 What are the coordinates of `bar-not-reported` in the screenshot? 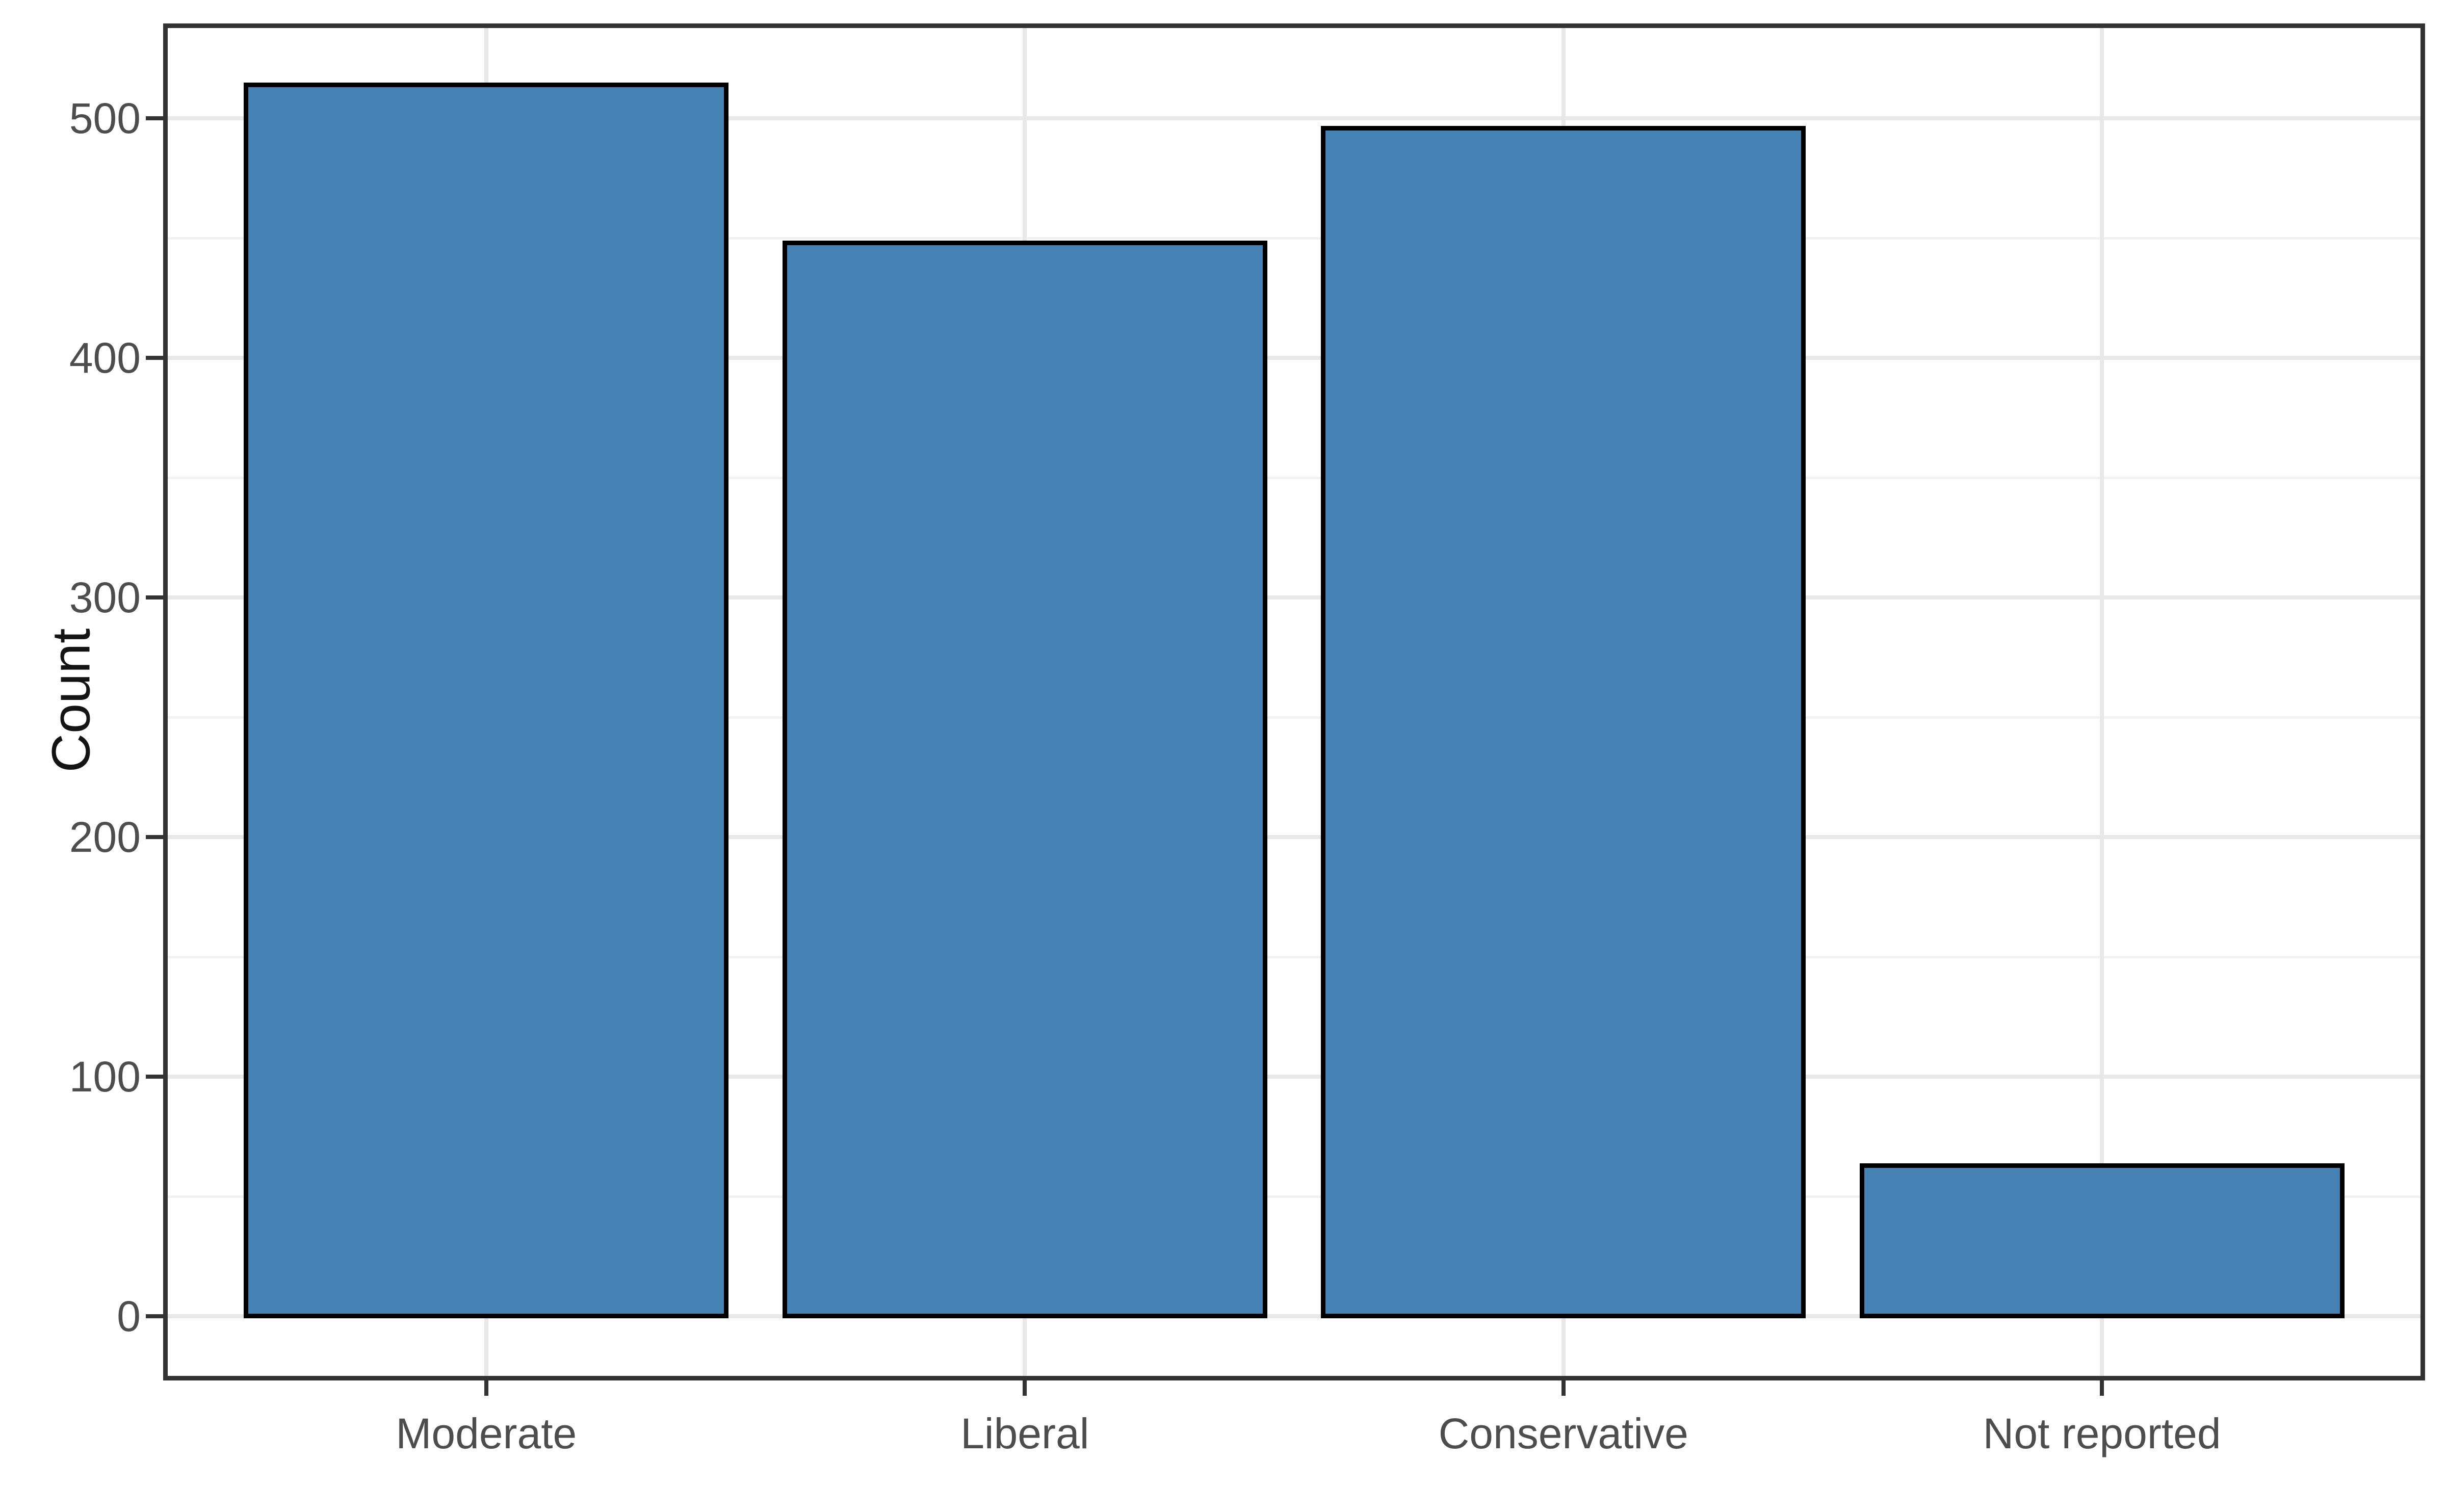 It's located at (2102, 1240).